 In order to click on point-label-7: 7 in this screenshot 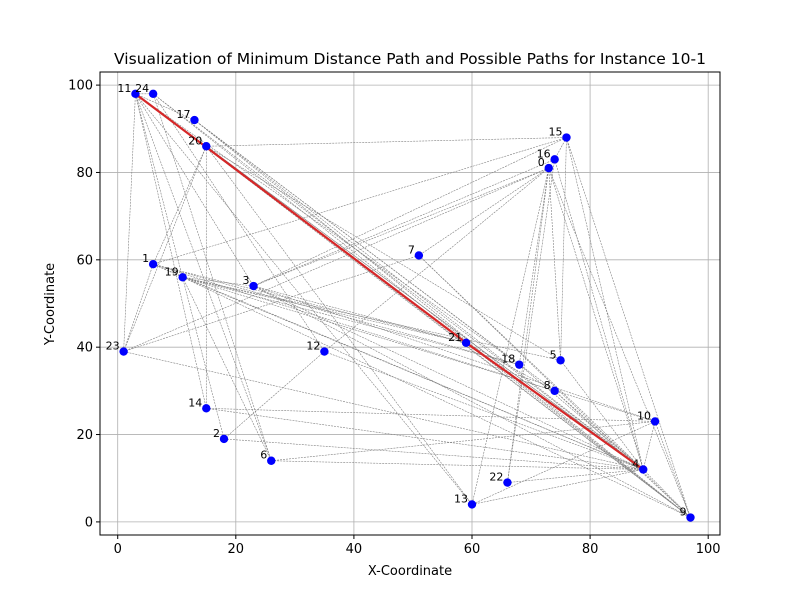, I will do `click(411, 249)`.